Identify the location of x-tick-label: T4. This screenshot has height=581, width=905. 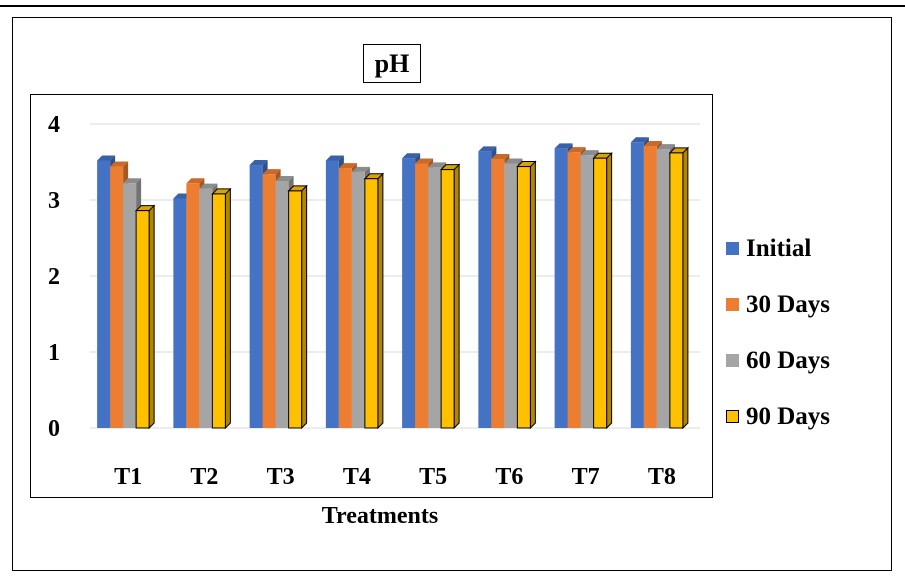
(357, 477).